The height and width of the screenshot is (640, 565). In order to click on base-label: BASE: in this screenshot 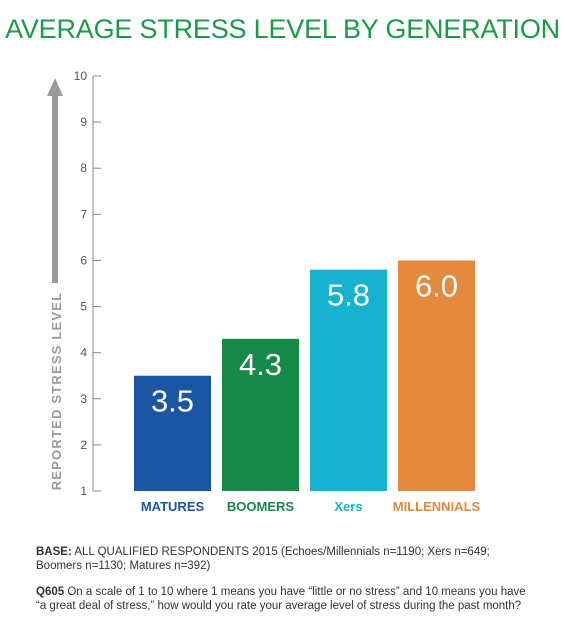, I will do `click(54, 552)`.